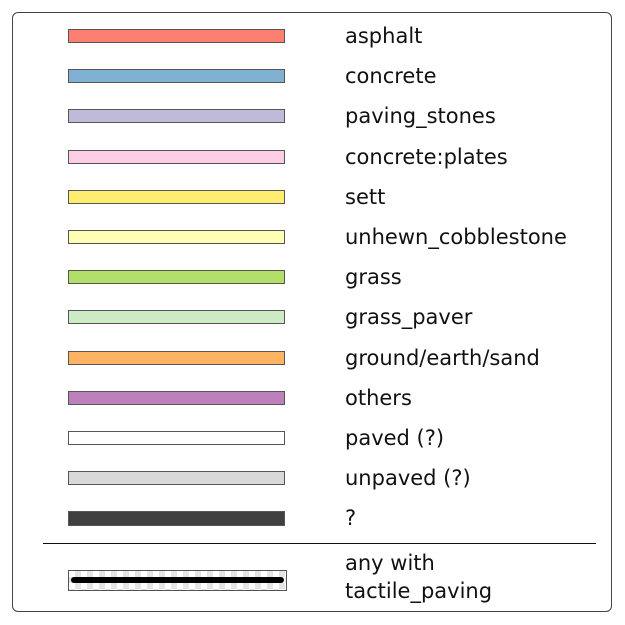 This screenshot has height=625, width=625. I want to click on legend-item: asphalt, so click(312, 36).